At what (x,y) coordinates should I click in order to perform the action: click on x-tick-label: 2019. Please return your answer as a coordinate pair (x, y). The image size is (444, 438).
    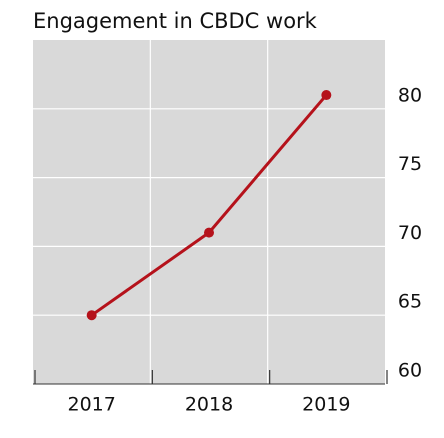
    Looking at the image, I should click on (326, 405).